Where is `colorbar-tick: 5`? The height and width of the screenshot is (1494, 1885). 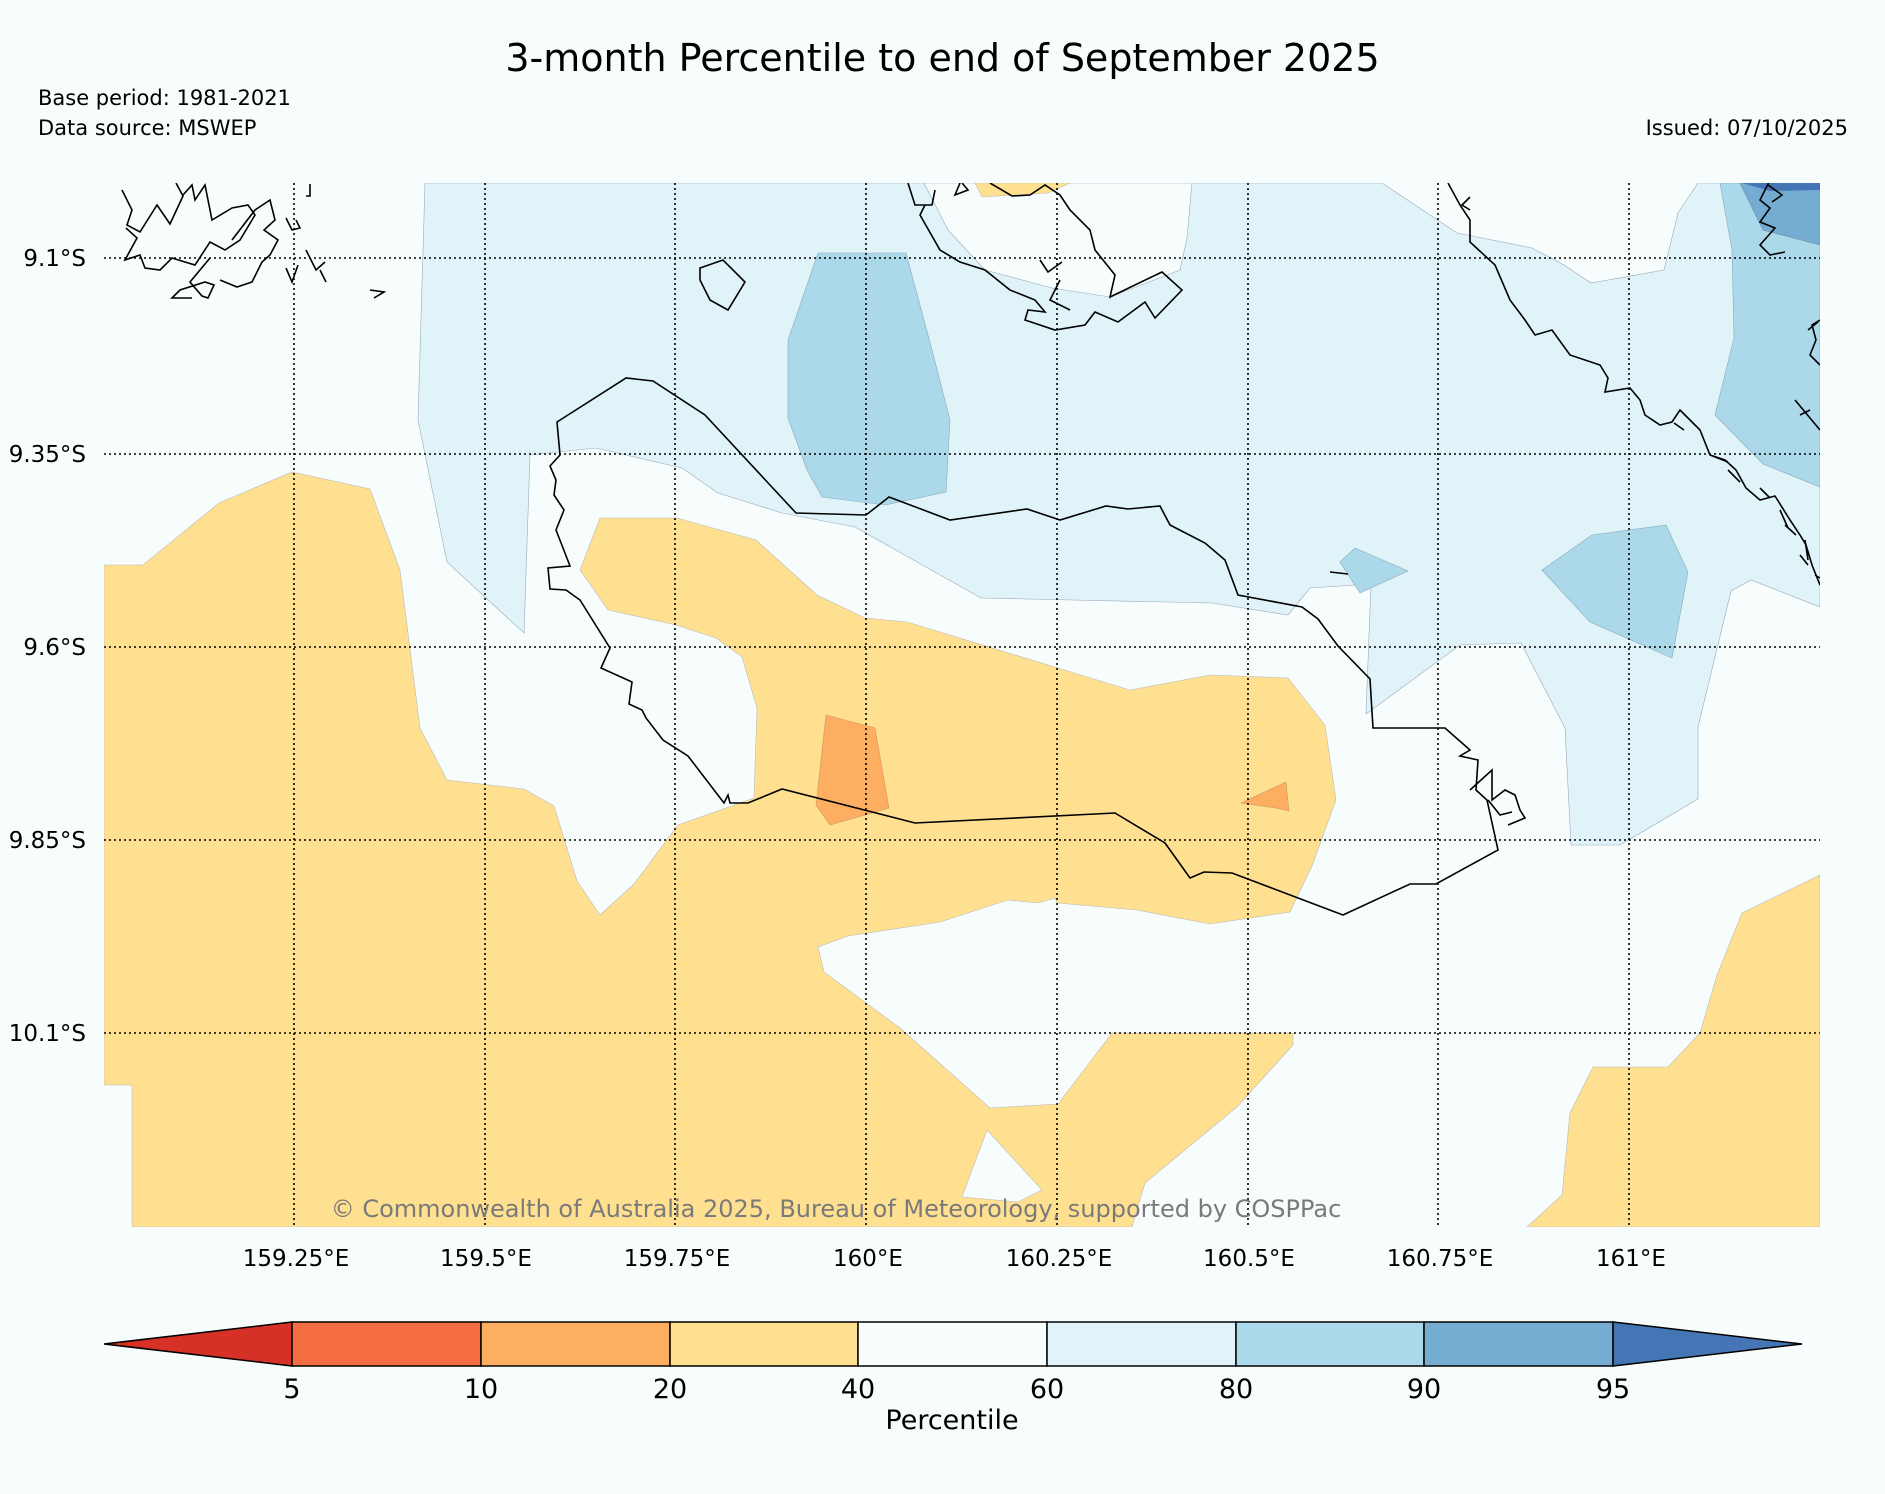 colorbar-tick: 5 is located at coordinates (291, 1389).